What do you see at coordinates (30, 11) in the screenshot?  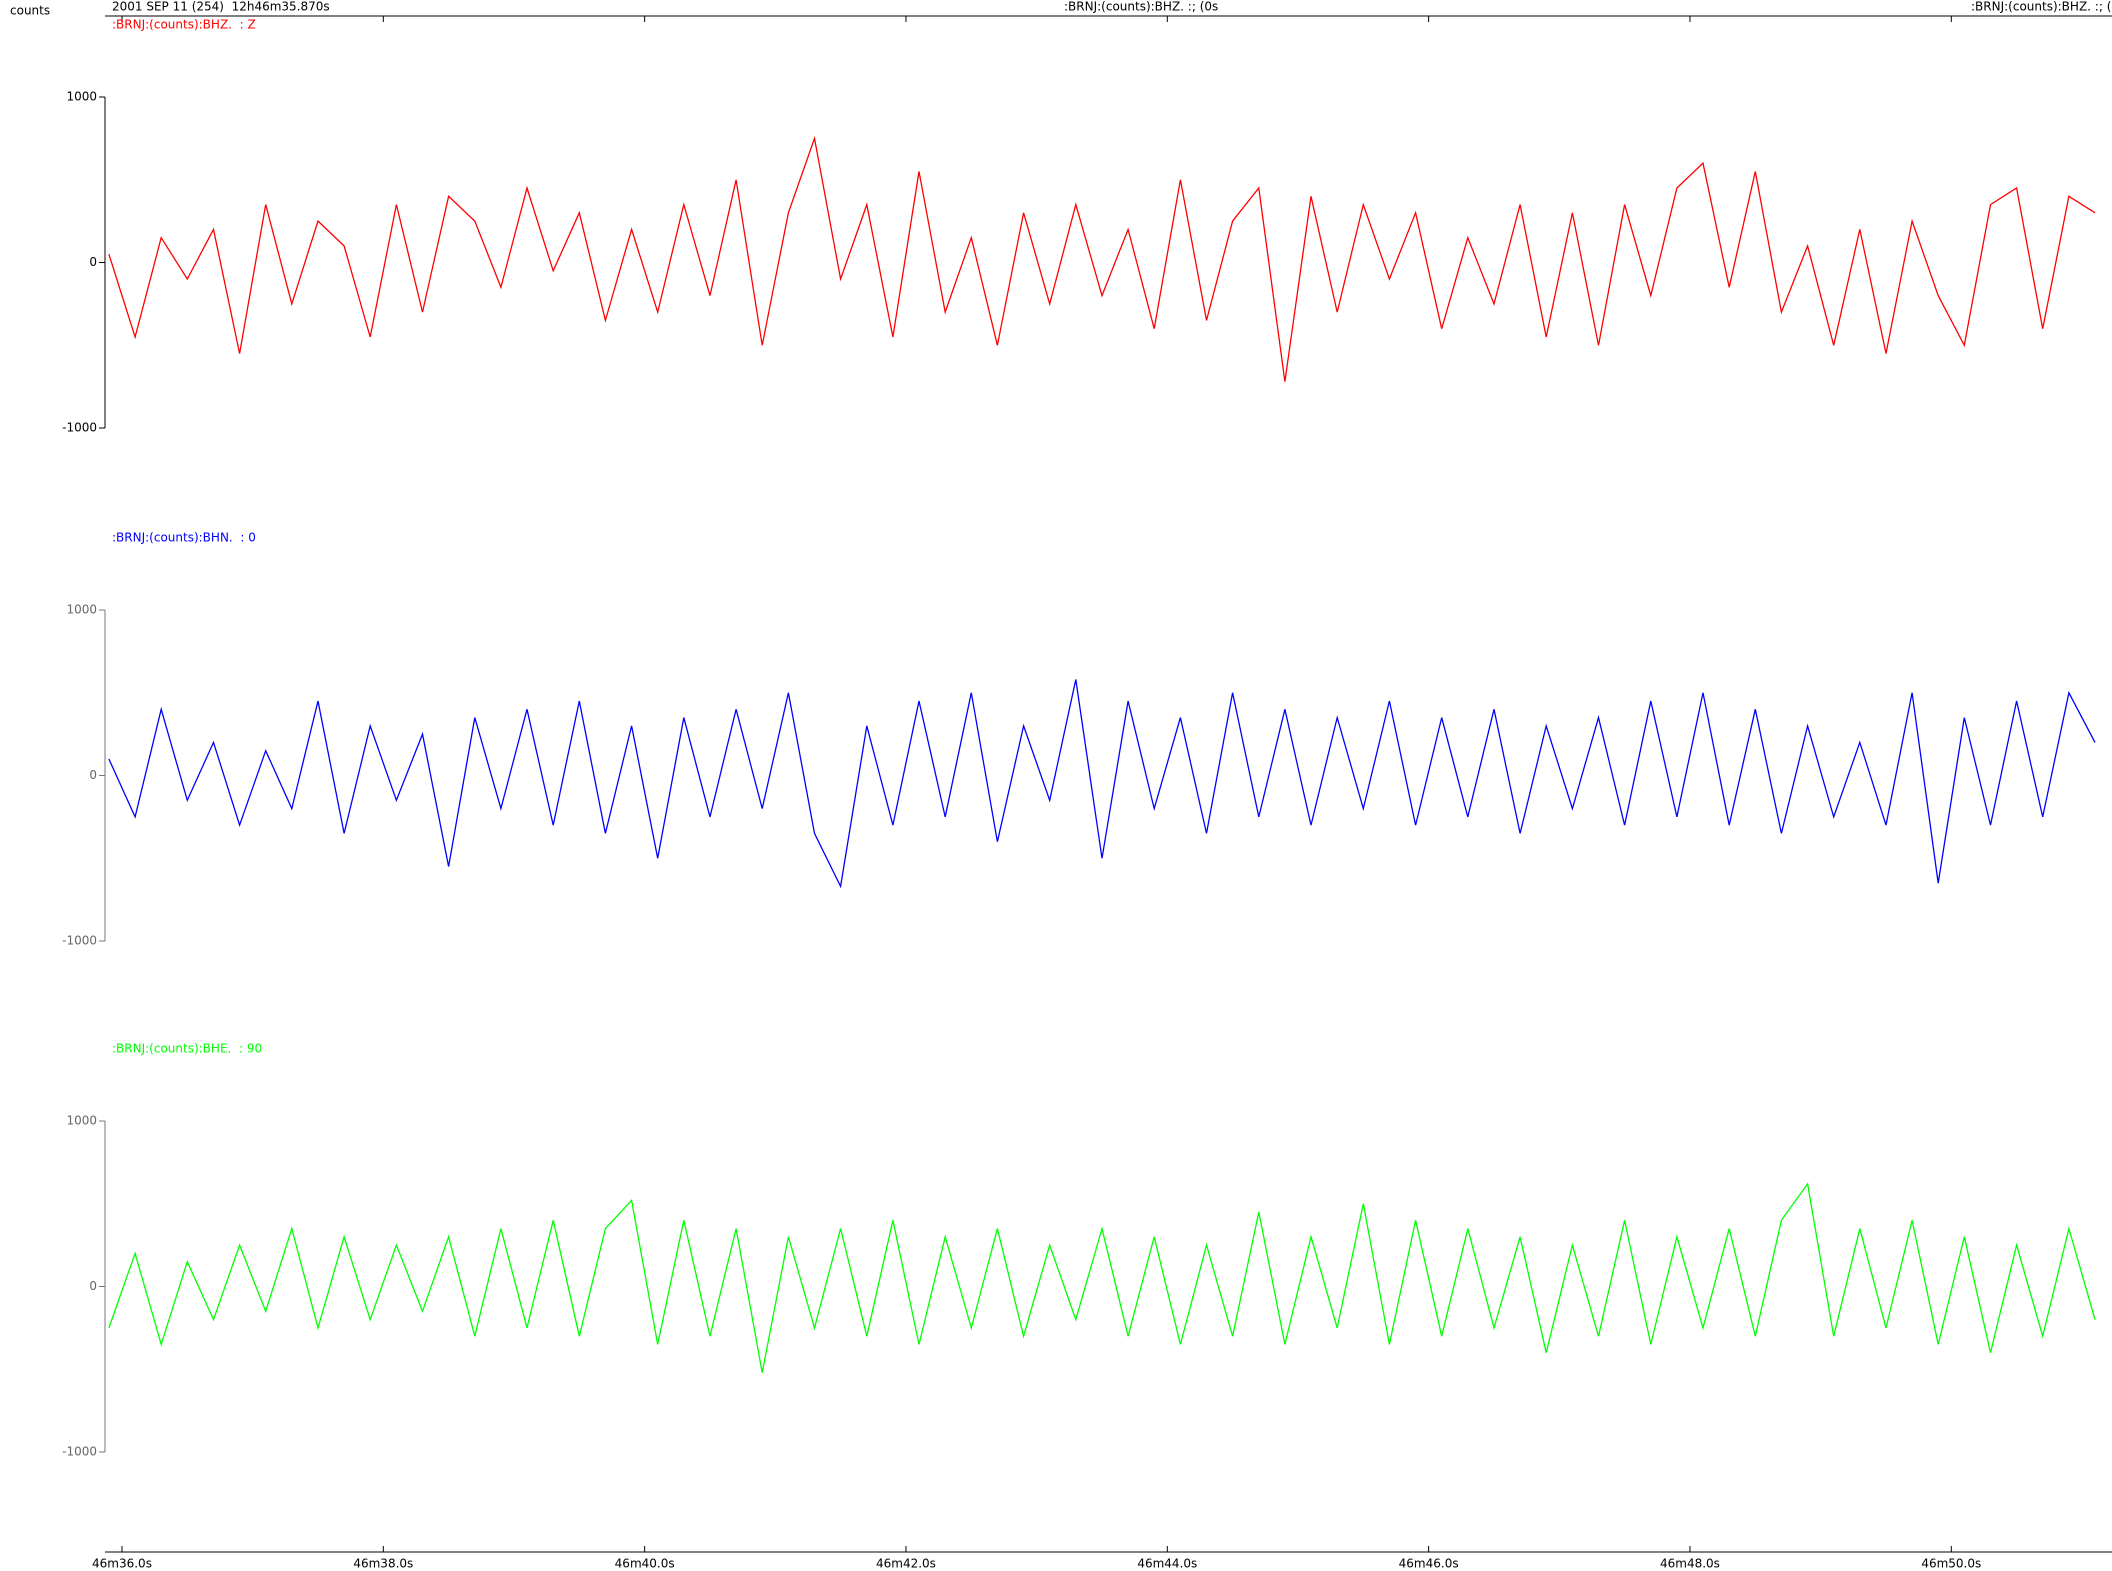 I see `y-unit-label: counts` at bounding box center [30, 11].